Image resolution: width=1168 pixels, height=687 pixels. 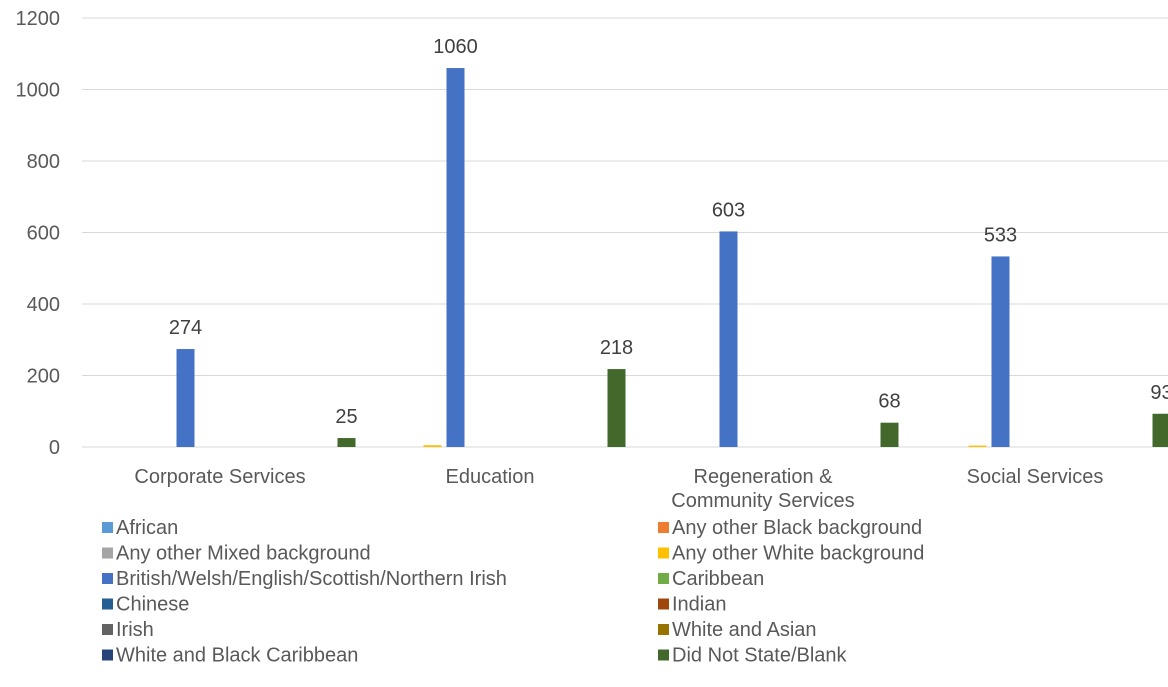 I want to click on bar-british-welsh-english-scottish-northern-irish-social-services, so click(x=1000, y=351).